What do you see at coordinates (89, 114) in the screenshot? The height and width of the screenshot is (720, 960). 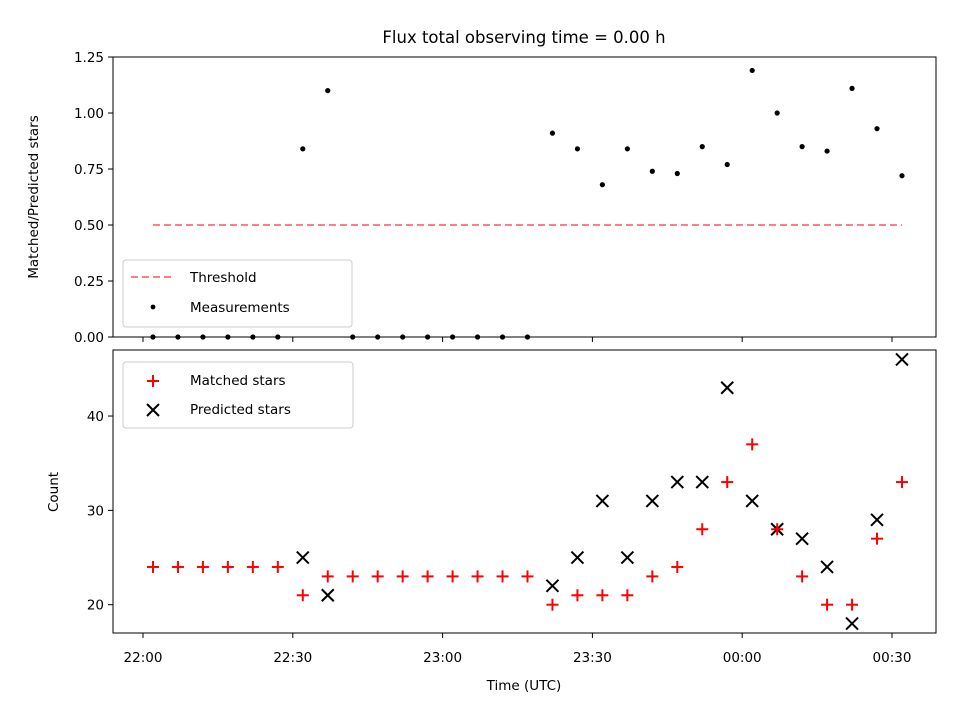 I see `top-ytick-label: 1.00` at bounding box center [89, 114].